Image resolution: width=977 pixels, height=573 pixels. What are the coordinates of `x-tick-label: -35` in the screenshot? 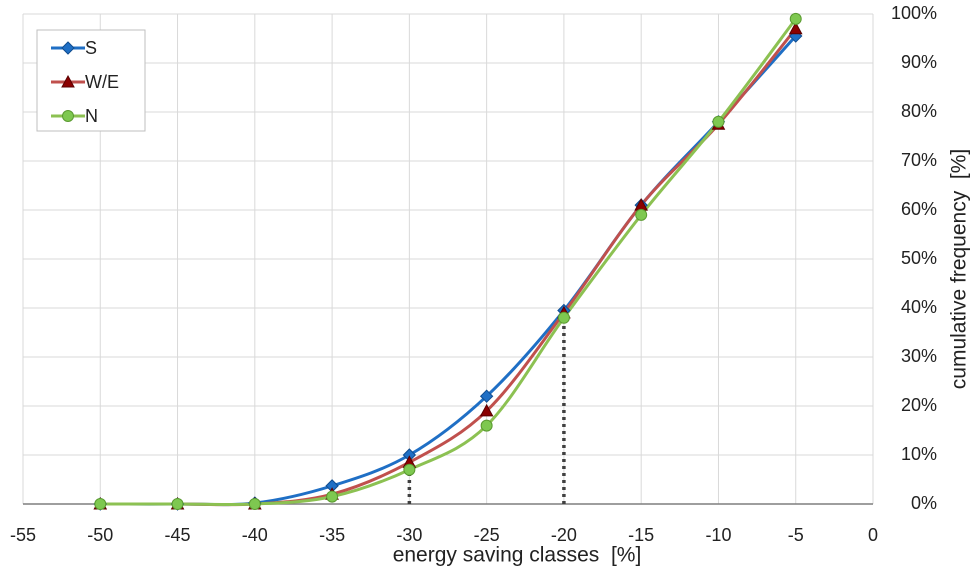 It's located at (332, 535).